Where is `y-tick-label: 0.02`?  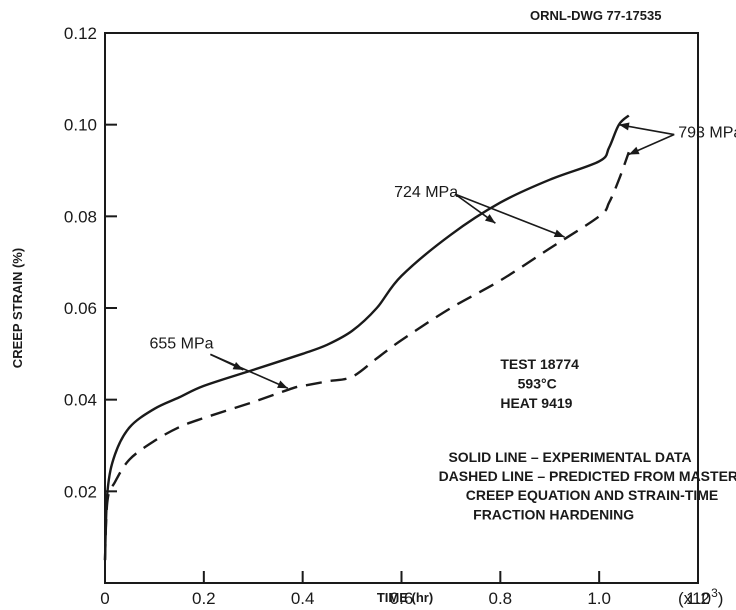
y-tick-label: 0.02 is located at coordinates (80, 491).